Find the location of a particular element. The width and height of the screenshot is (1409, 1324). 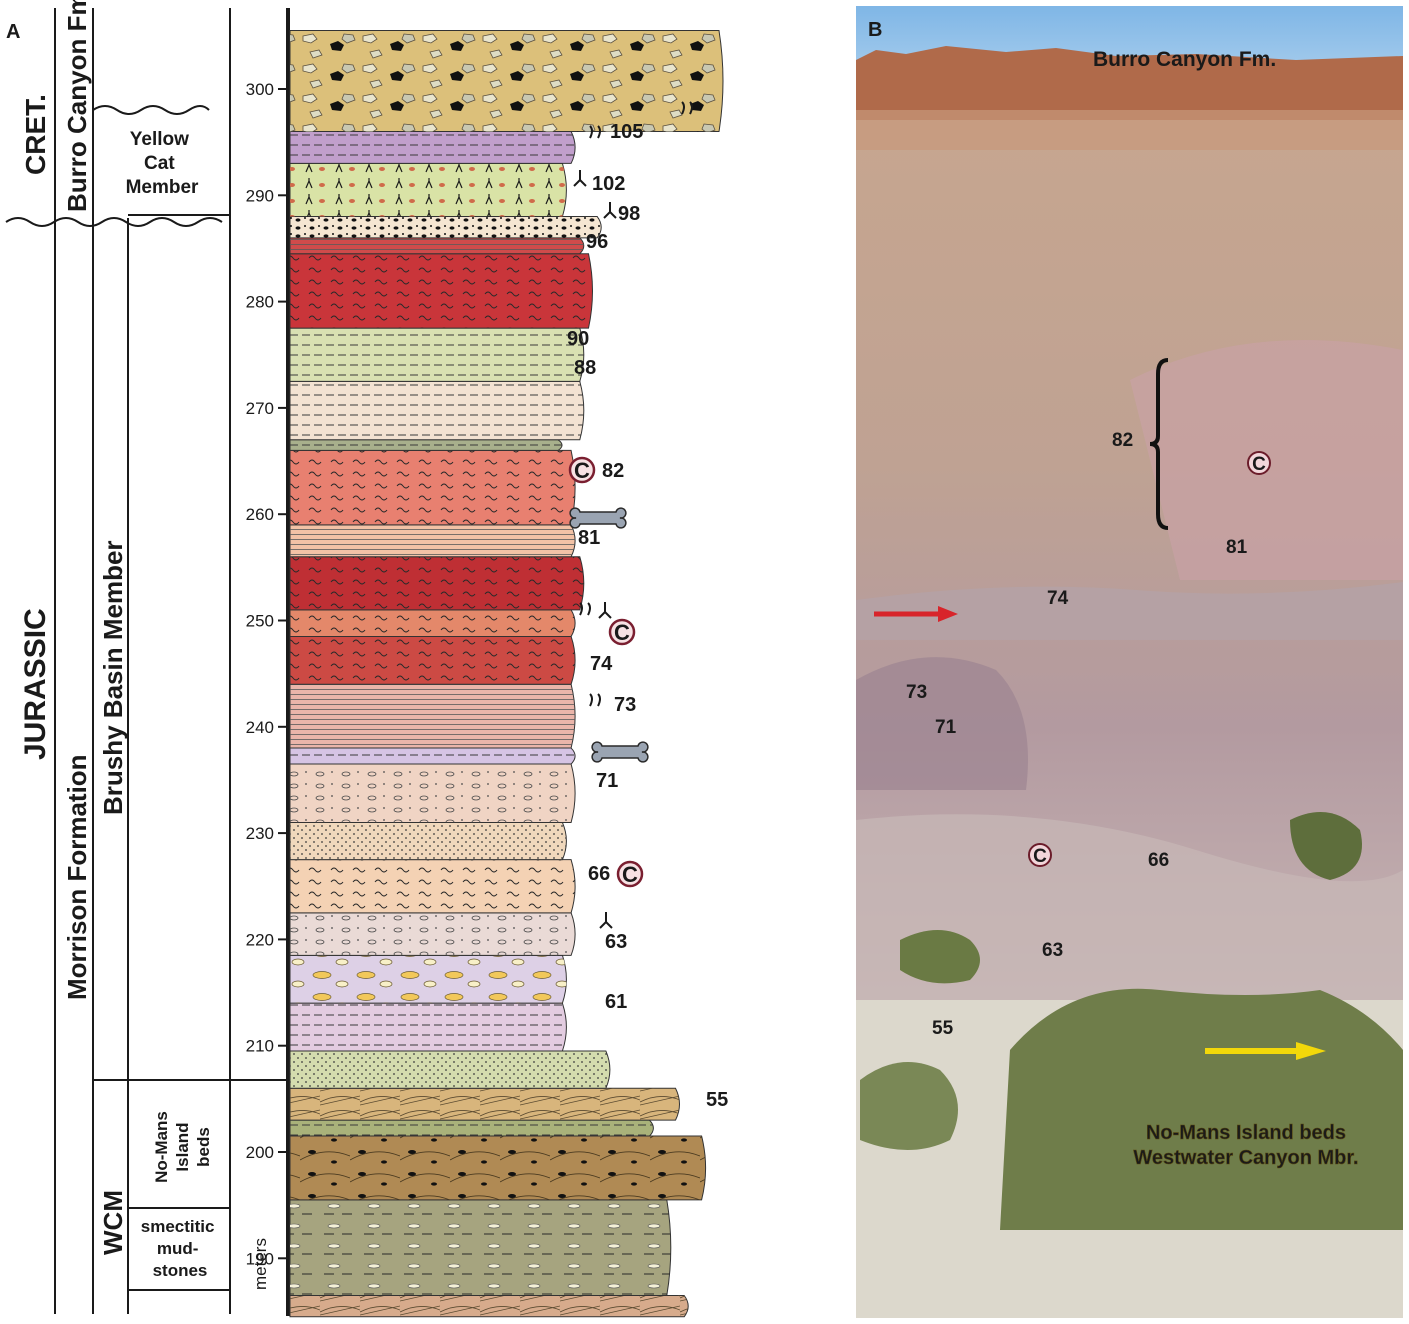

photo-c-symbol-lower: C is located at coordinates (1040, 855).